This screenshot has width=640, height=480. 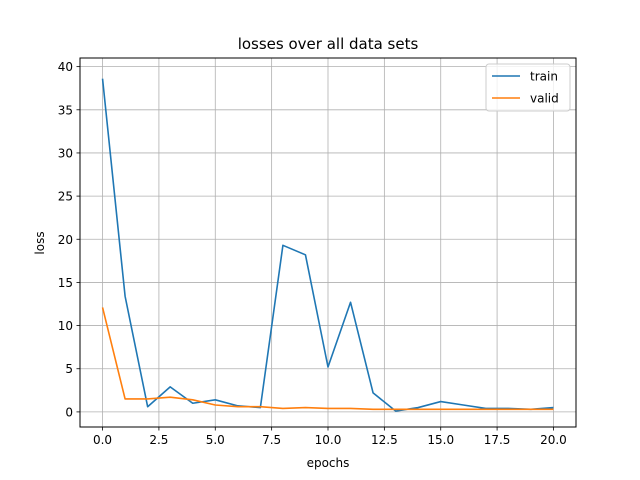 I want to click on y-tick-label: 35, so click(x=65, y=110).